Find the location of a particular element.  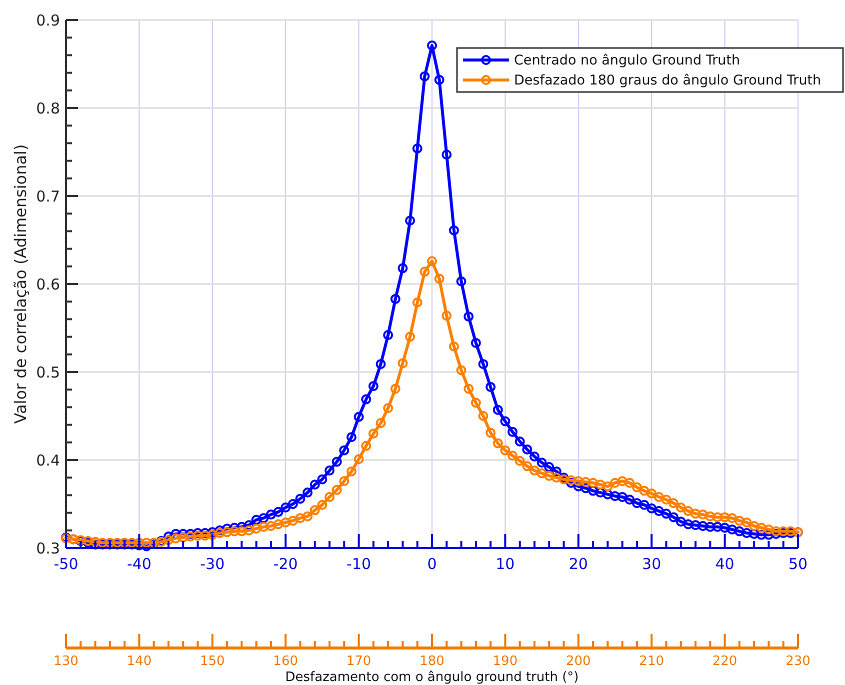

x-tick-label: -30 is located at coordinates (212, 564).